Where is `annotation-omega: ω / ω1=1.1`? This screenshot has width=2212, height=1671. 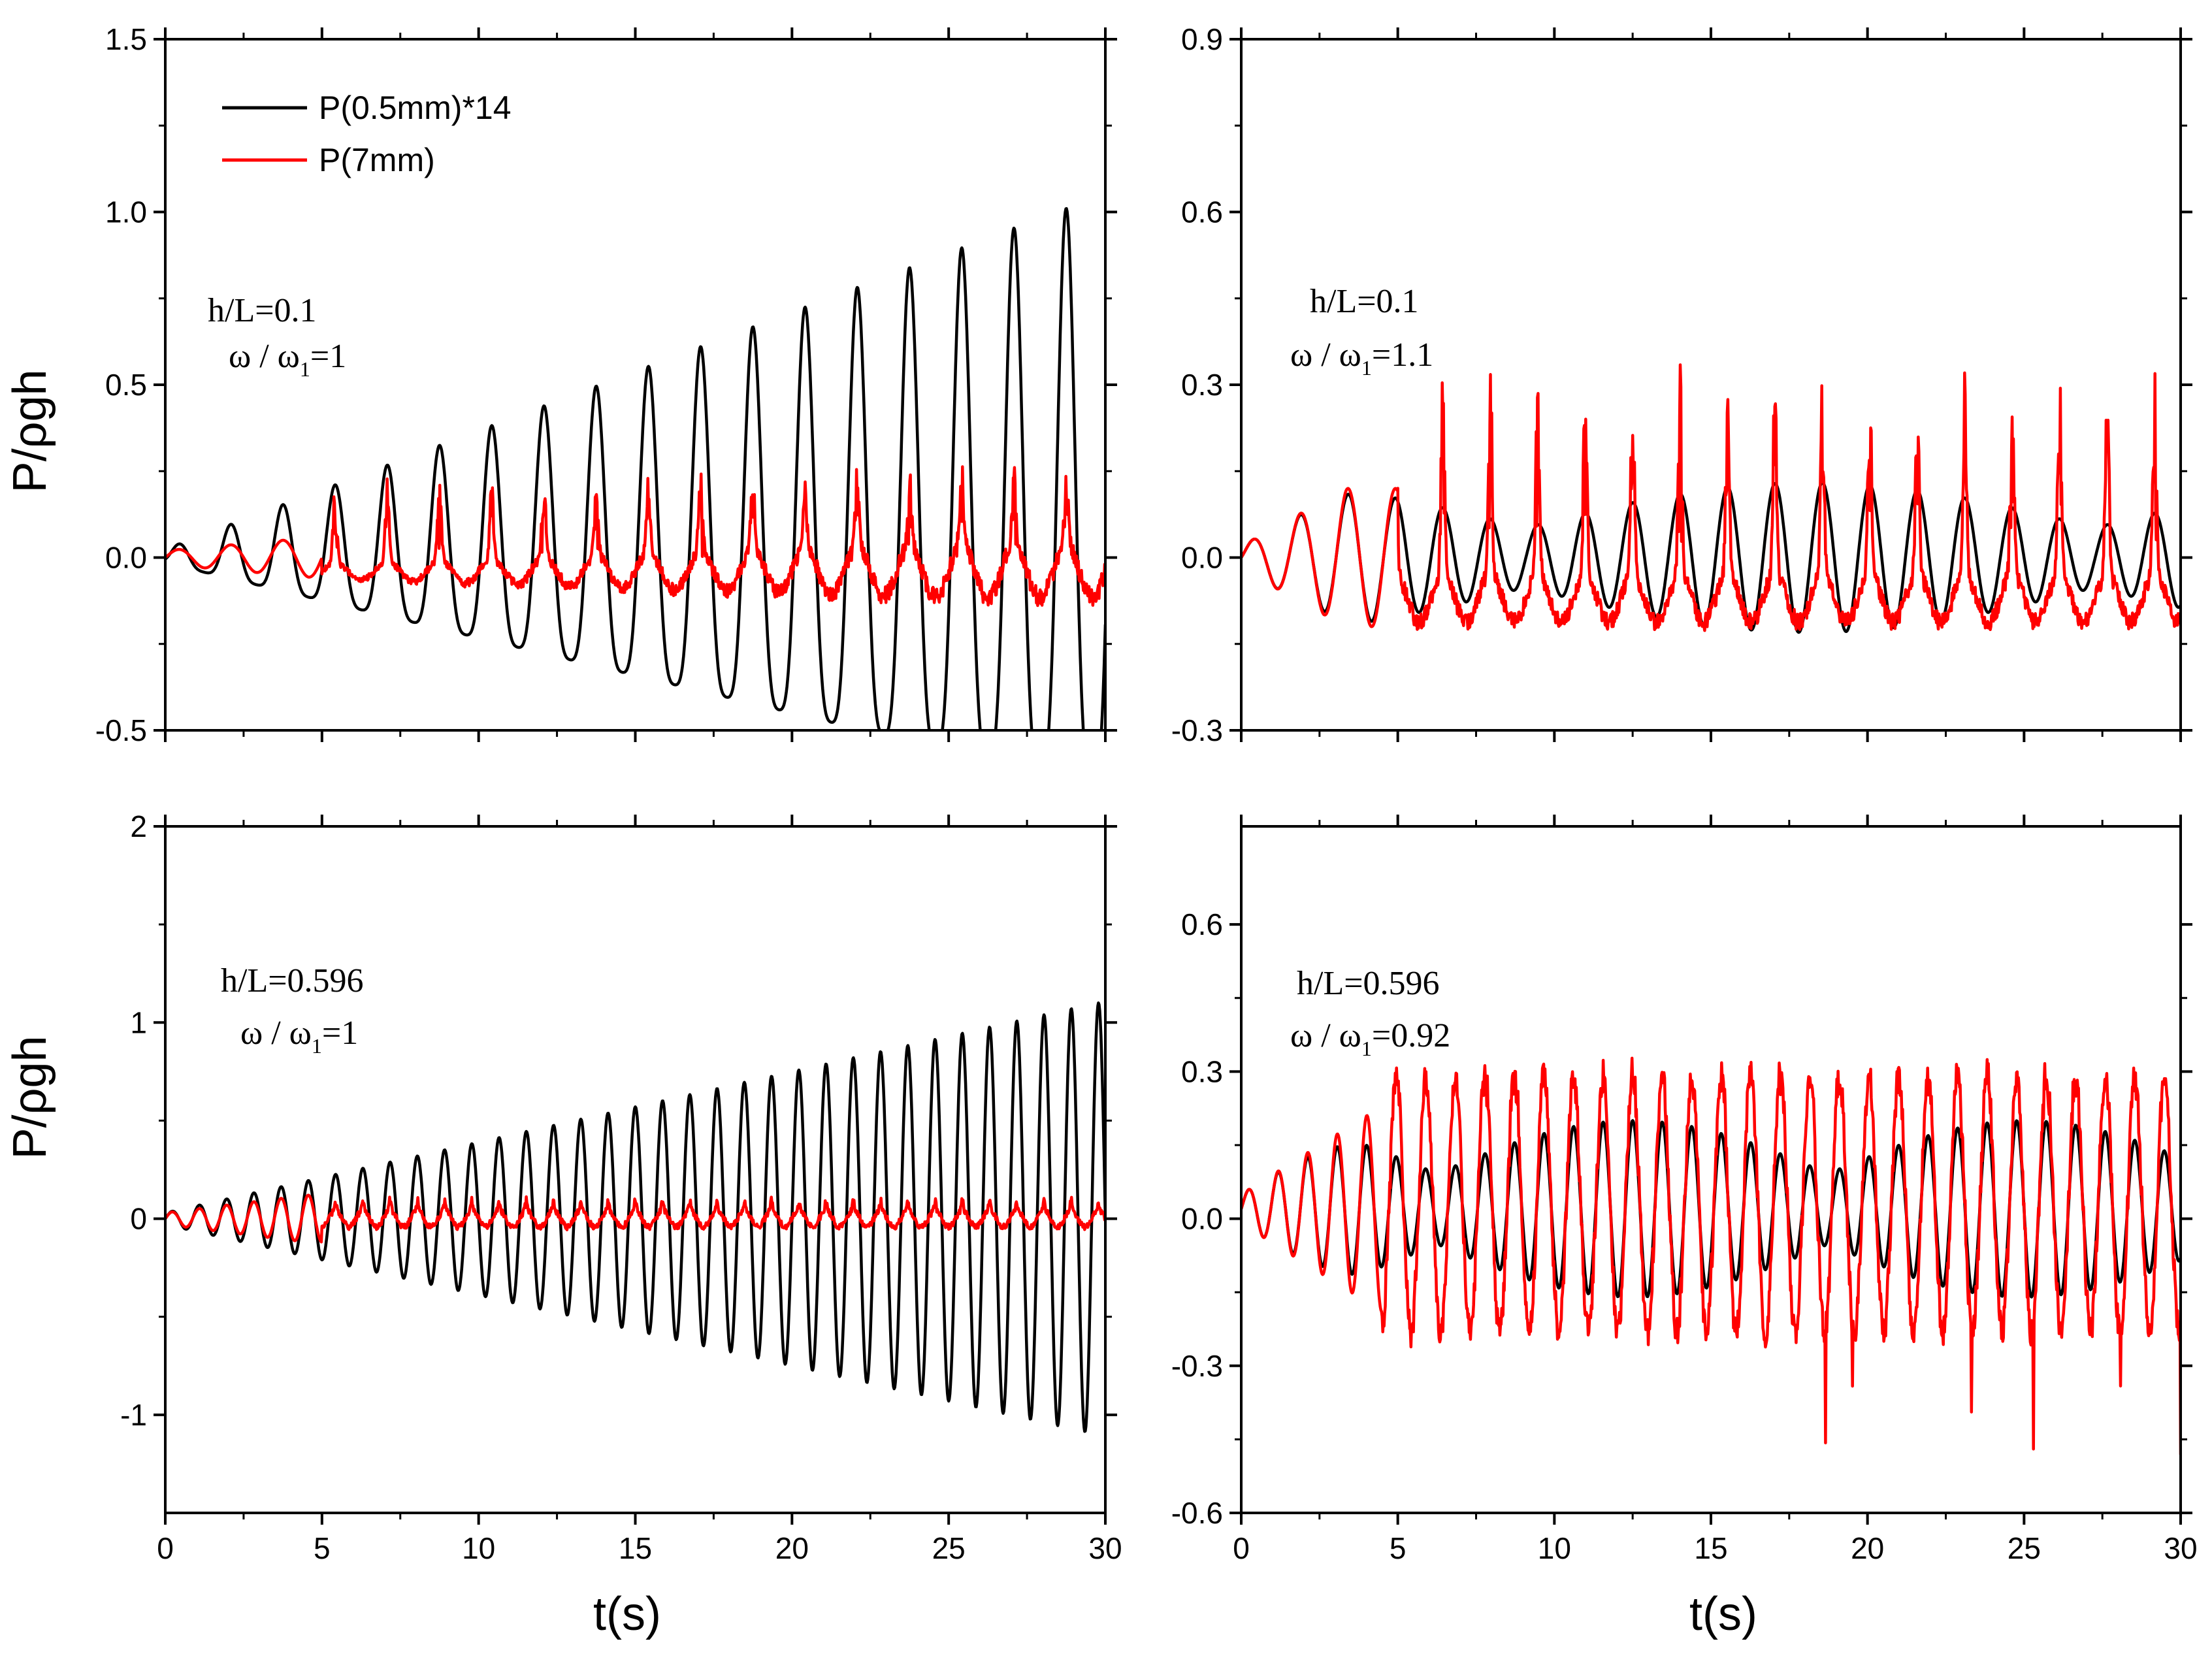 annotation-omega: ω / ω1=1.1 is located at coordinates (1362, 358).